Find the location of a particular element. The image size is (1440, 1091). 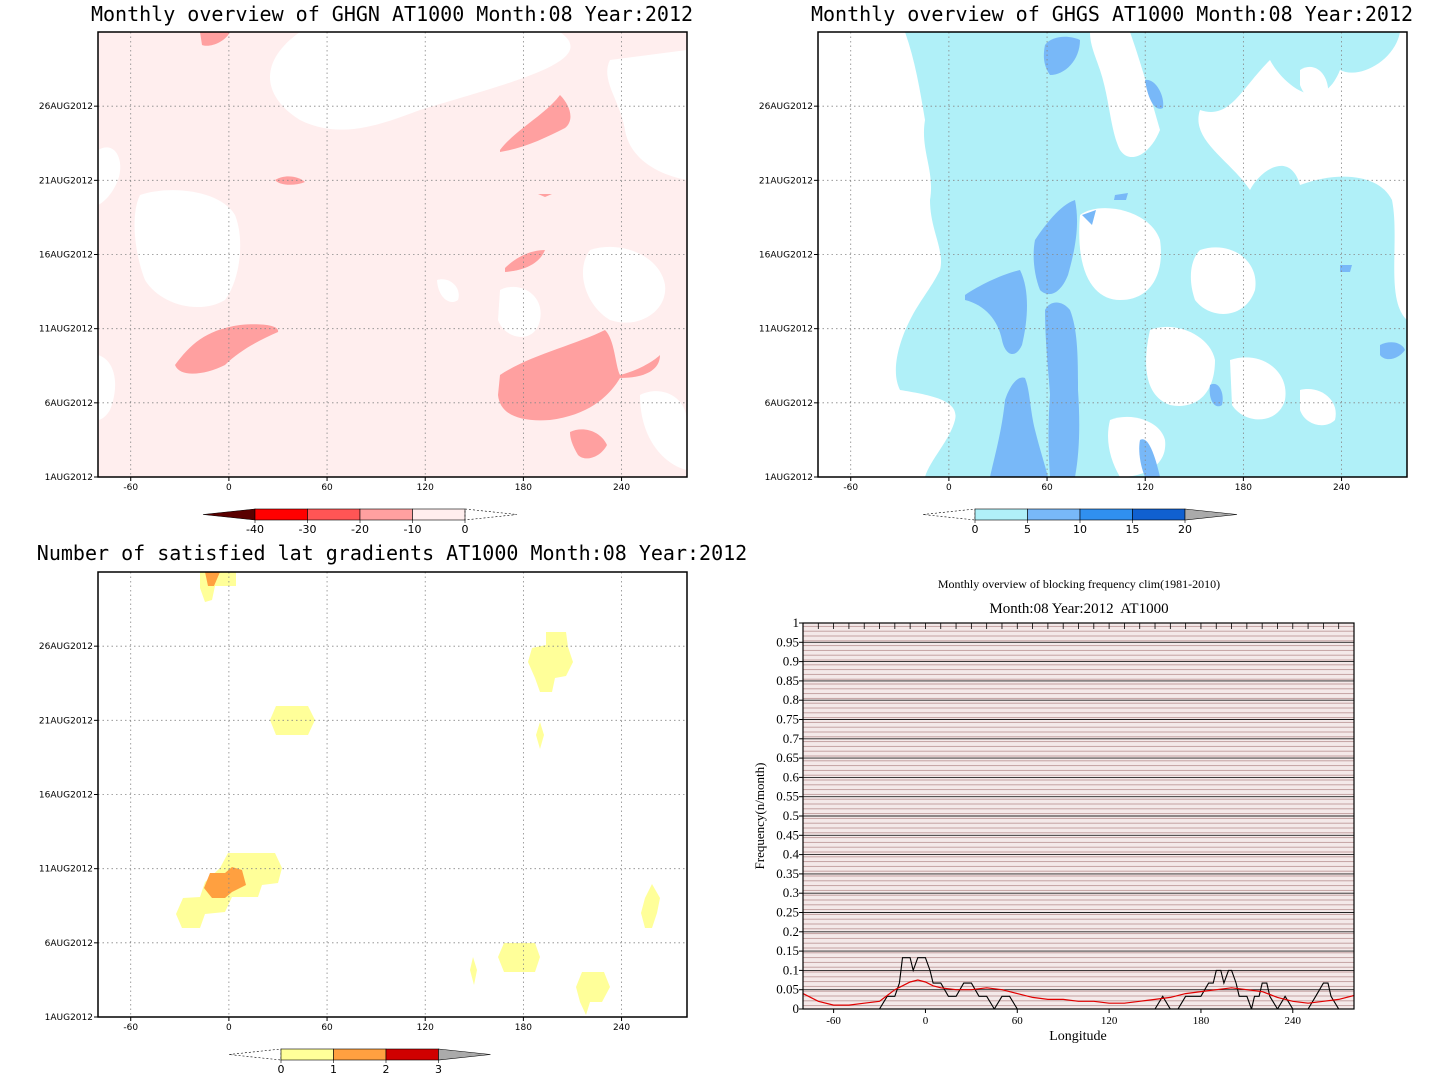

ghgs-colorbar-label: 5 is located at coordinates (1027, 529).